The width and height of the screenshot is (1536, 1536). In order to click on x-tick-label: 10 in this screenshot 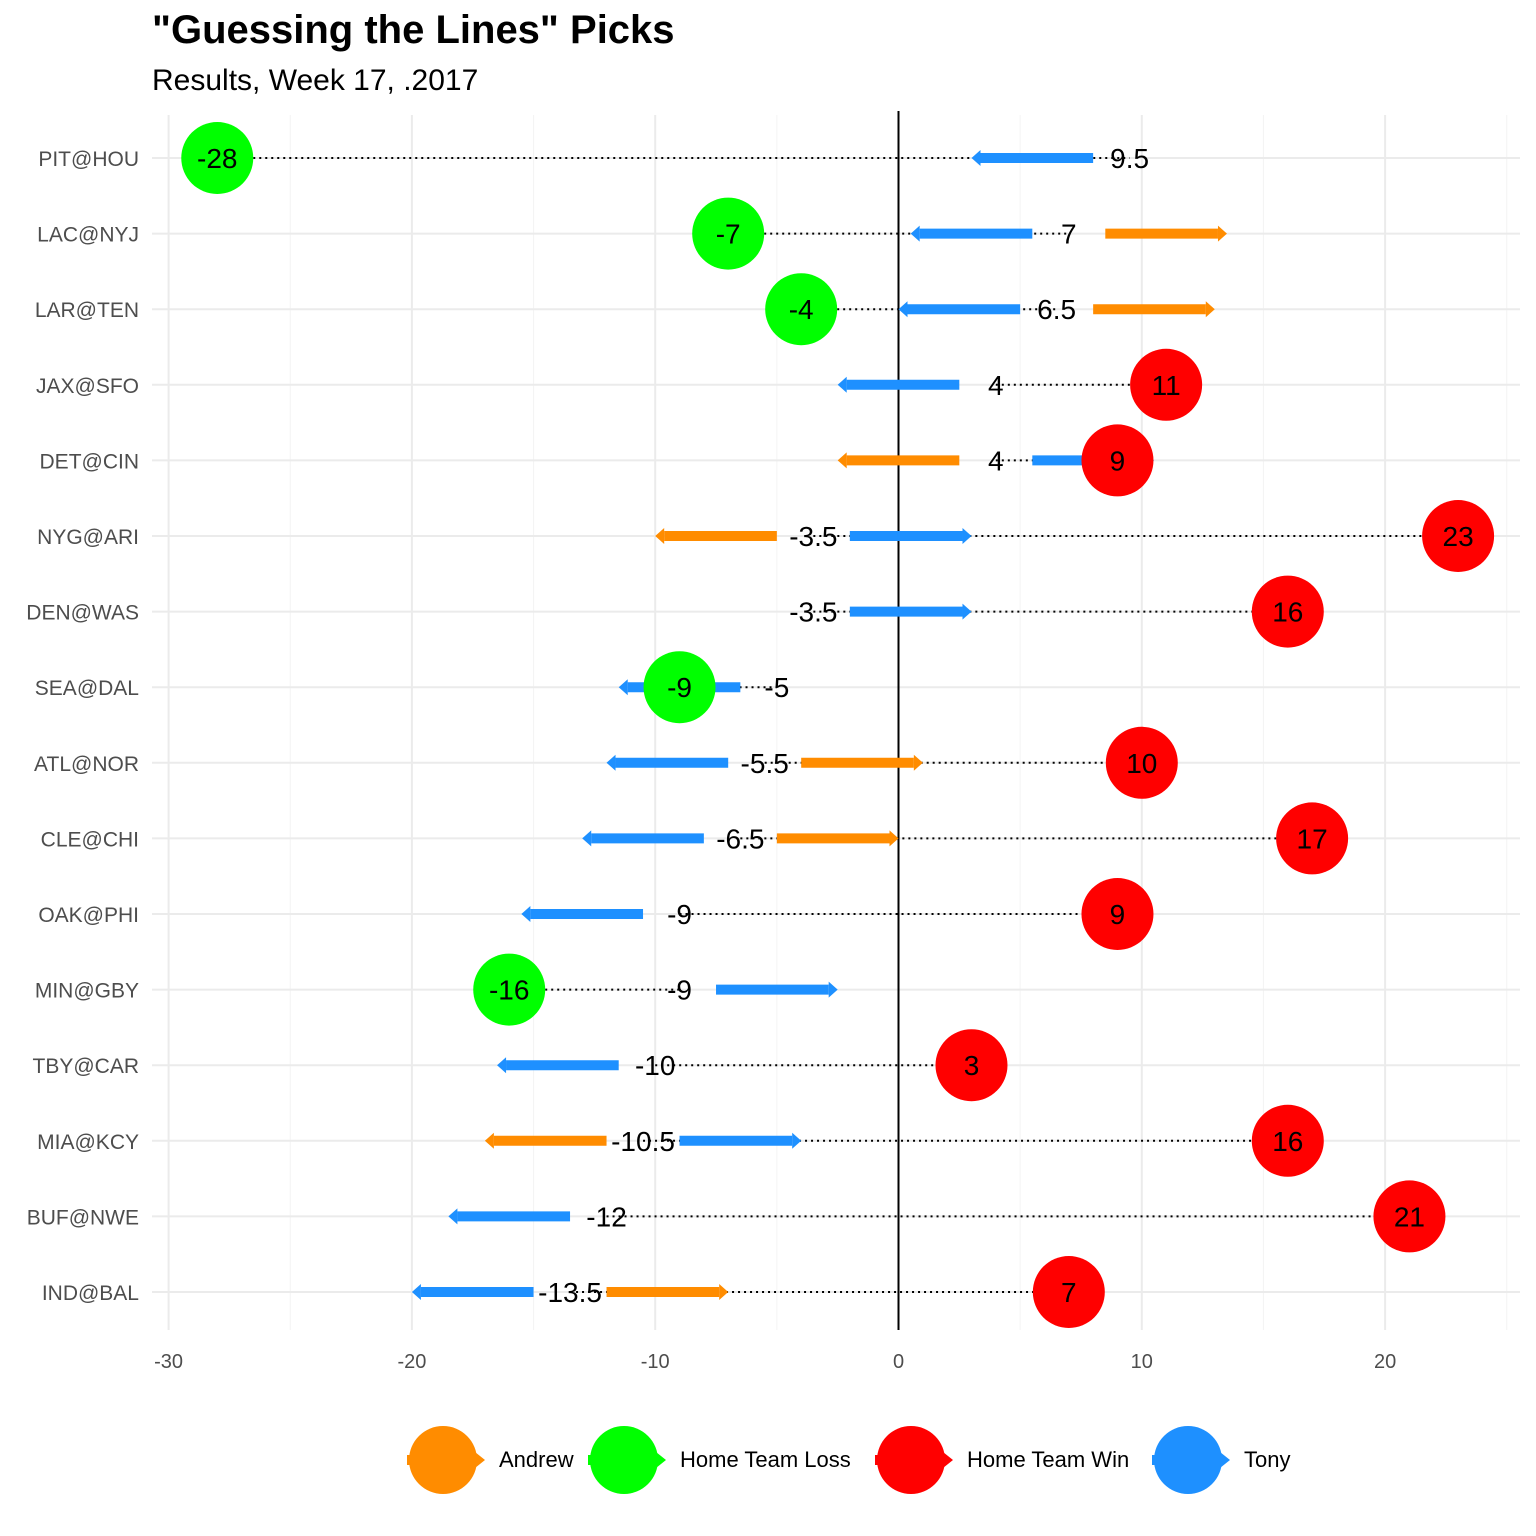, I will do `click(1142, 1362)`.